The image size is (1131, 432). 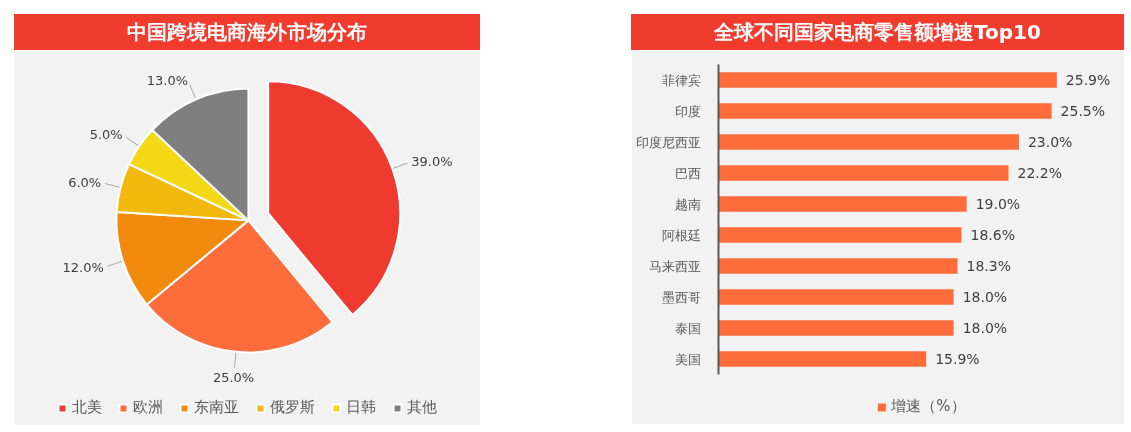 I want to click on data-label: 25.9%, so click(x=1088, y=80).